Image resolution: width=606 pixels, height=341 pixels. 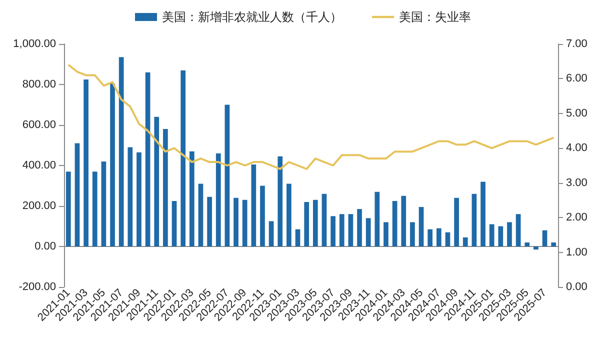 I want to click on y2-tick-label: 5.00, so click(x=577, y=113).